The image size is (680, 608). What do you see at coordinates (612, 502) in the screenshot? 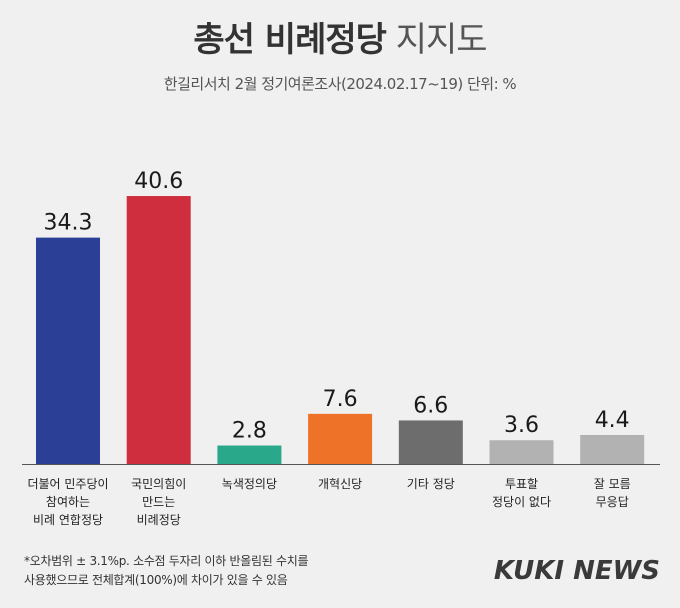
I see `category-label-6-1: 무응답` at bounding box center [612, 502].